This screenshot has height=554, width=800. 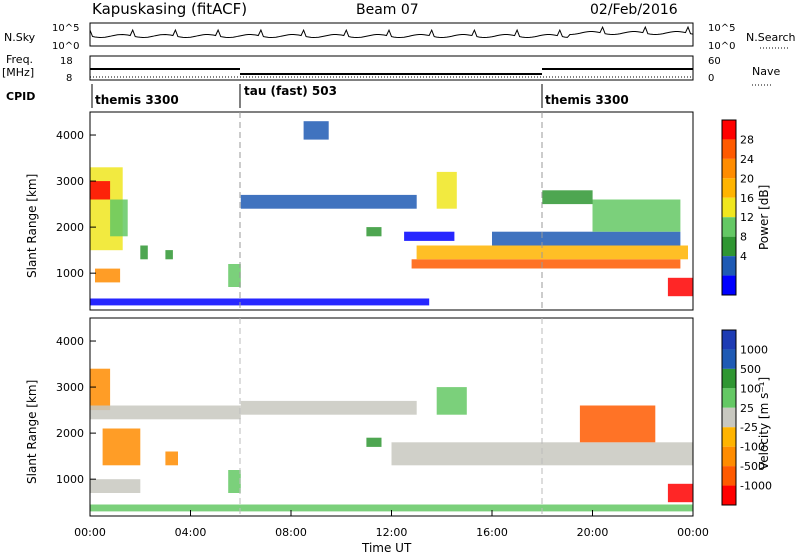 What do you see at coordinates (764, 423) in the screenshot?
I see `velocity-colorbar-label: Velocity [m s⁻¹]` at bounding box center [764, 423].